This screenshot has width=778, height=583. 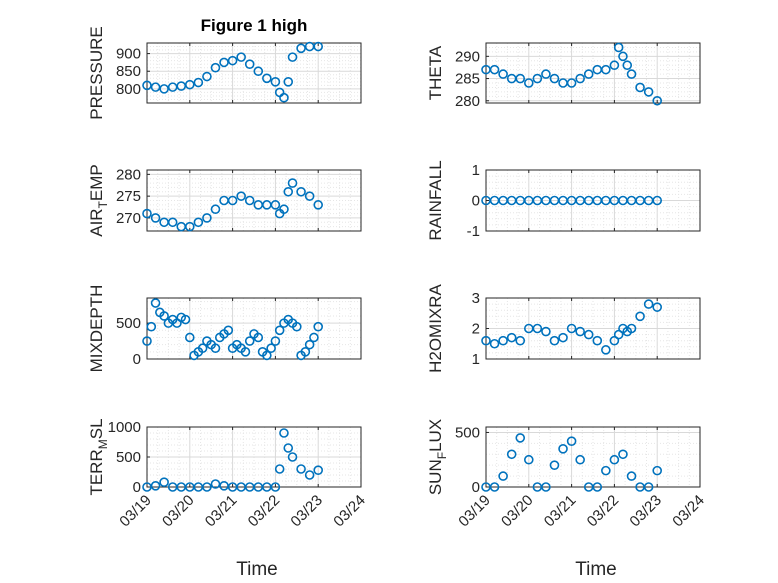 I want to click on x-tick-label: 03/22, so click(x=264, y=511).